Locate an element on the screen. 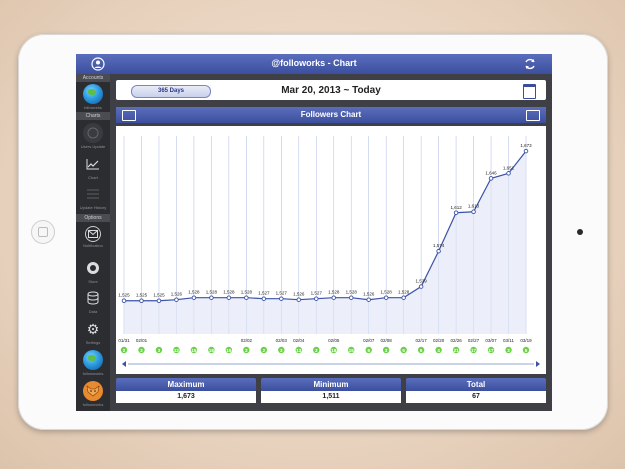 The width and height of the screenshot is (625, 469). chart-title: Followers Chart is located at coordinates (331, 114).